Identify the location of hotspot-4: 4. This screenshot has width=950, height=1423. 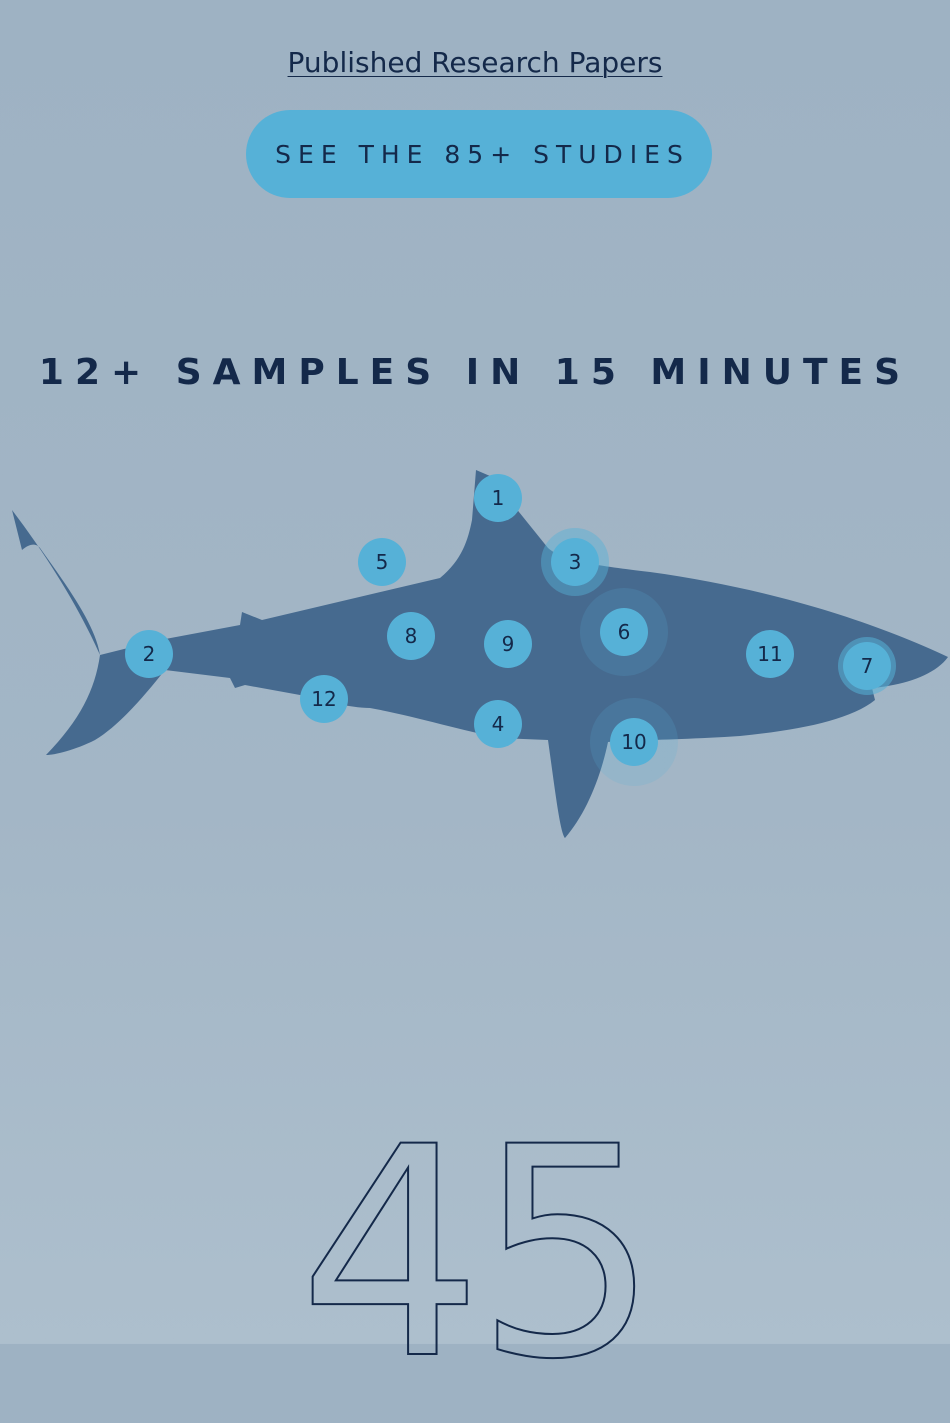
(498, 724).